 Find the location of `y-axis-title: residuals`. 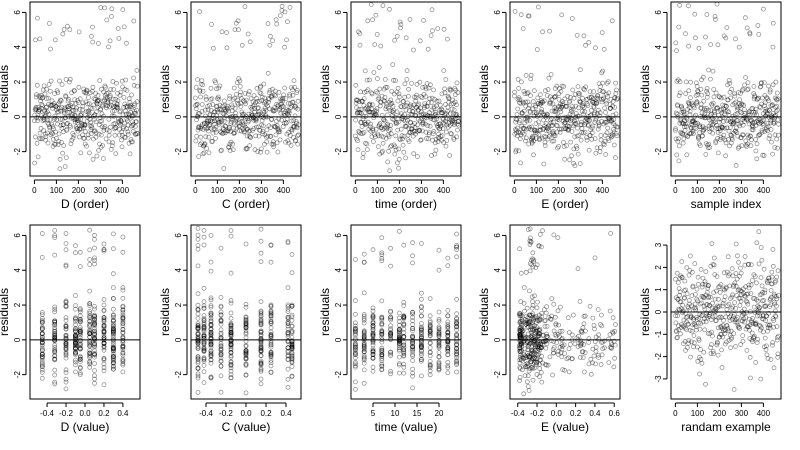

y-axis-title: residuals is located at coordinates (325, 312).